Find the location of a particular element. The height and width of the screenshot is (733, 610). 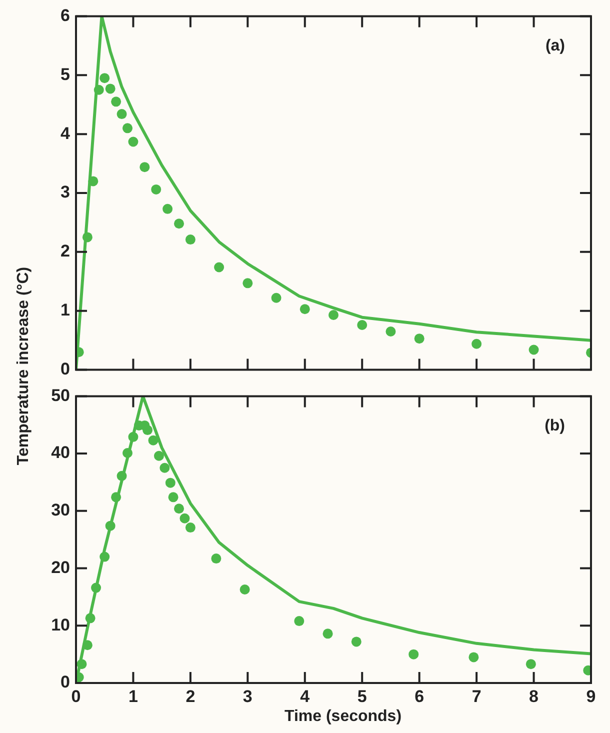

x-tick-label: 9 is located at coordinates (591, 696).